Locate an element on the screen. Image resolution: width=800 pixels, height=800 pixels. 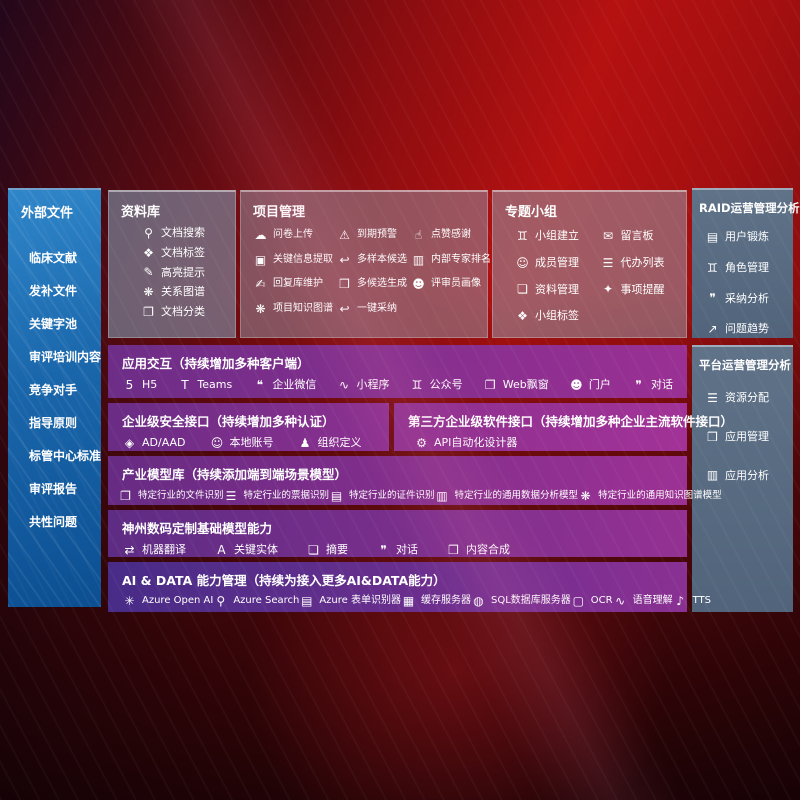
panel-title: 神州数码定制基础模型能力 is located at coordinates (197, 528).